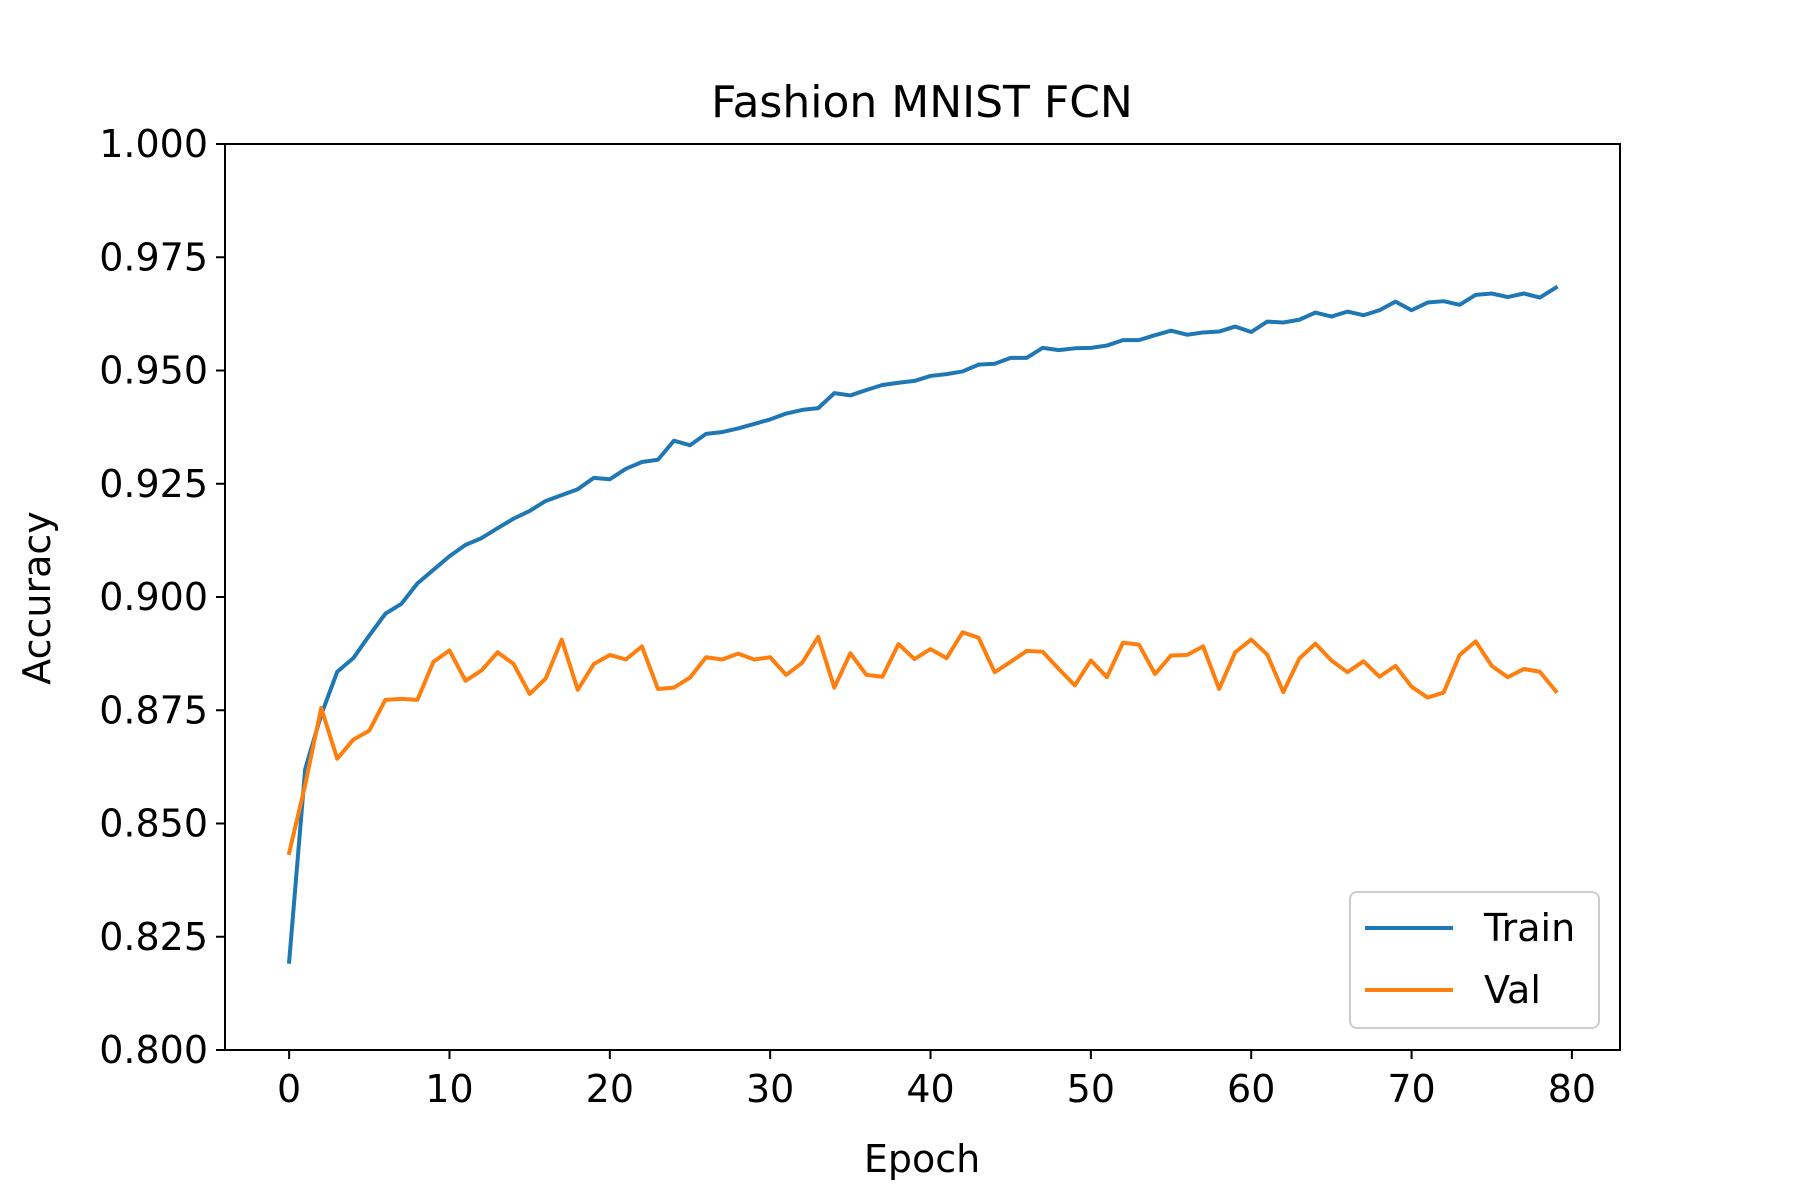 This screenshot has height=1200, width=1800. What do you see at coordinates (930, 1089) in the screenshot?
I see `x-tick-label: 40` at bounding box center [930, 1089].